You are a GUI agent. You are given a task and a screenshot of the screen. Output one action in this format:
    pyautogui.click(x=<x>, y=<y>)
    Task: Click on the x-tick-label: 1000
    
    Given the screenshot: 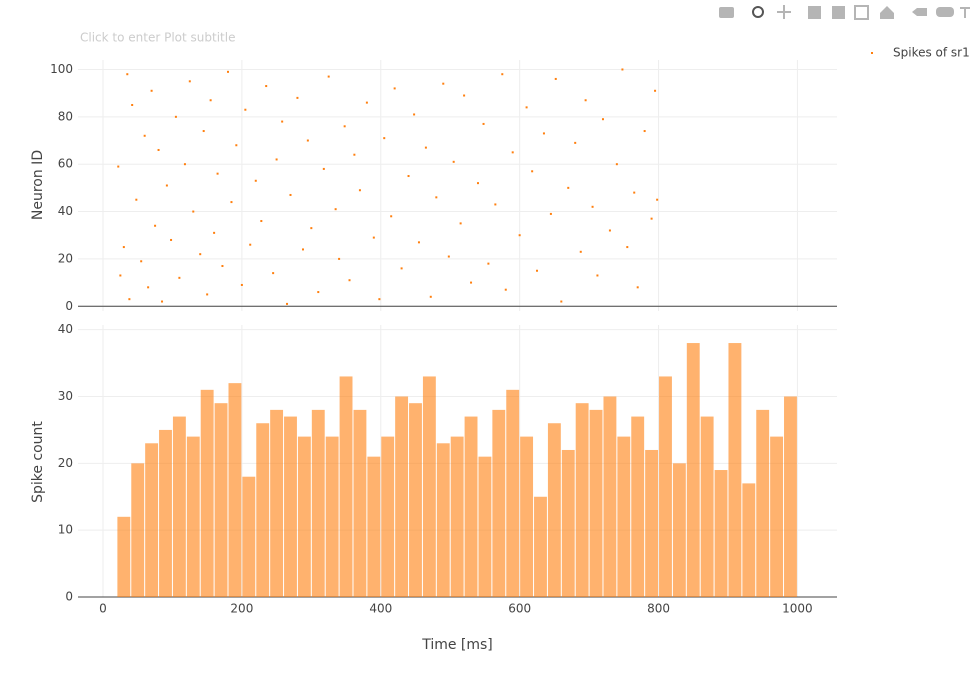 What is the action you would take?
    pyautogui.click(x=797, y=609)
    